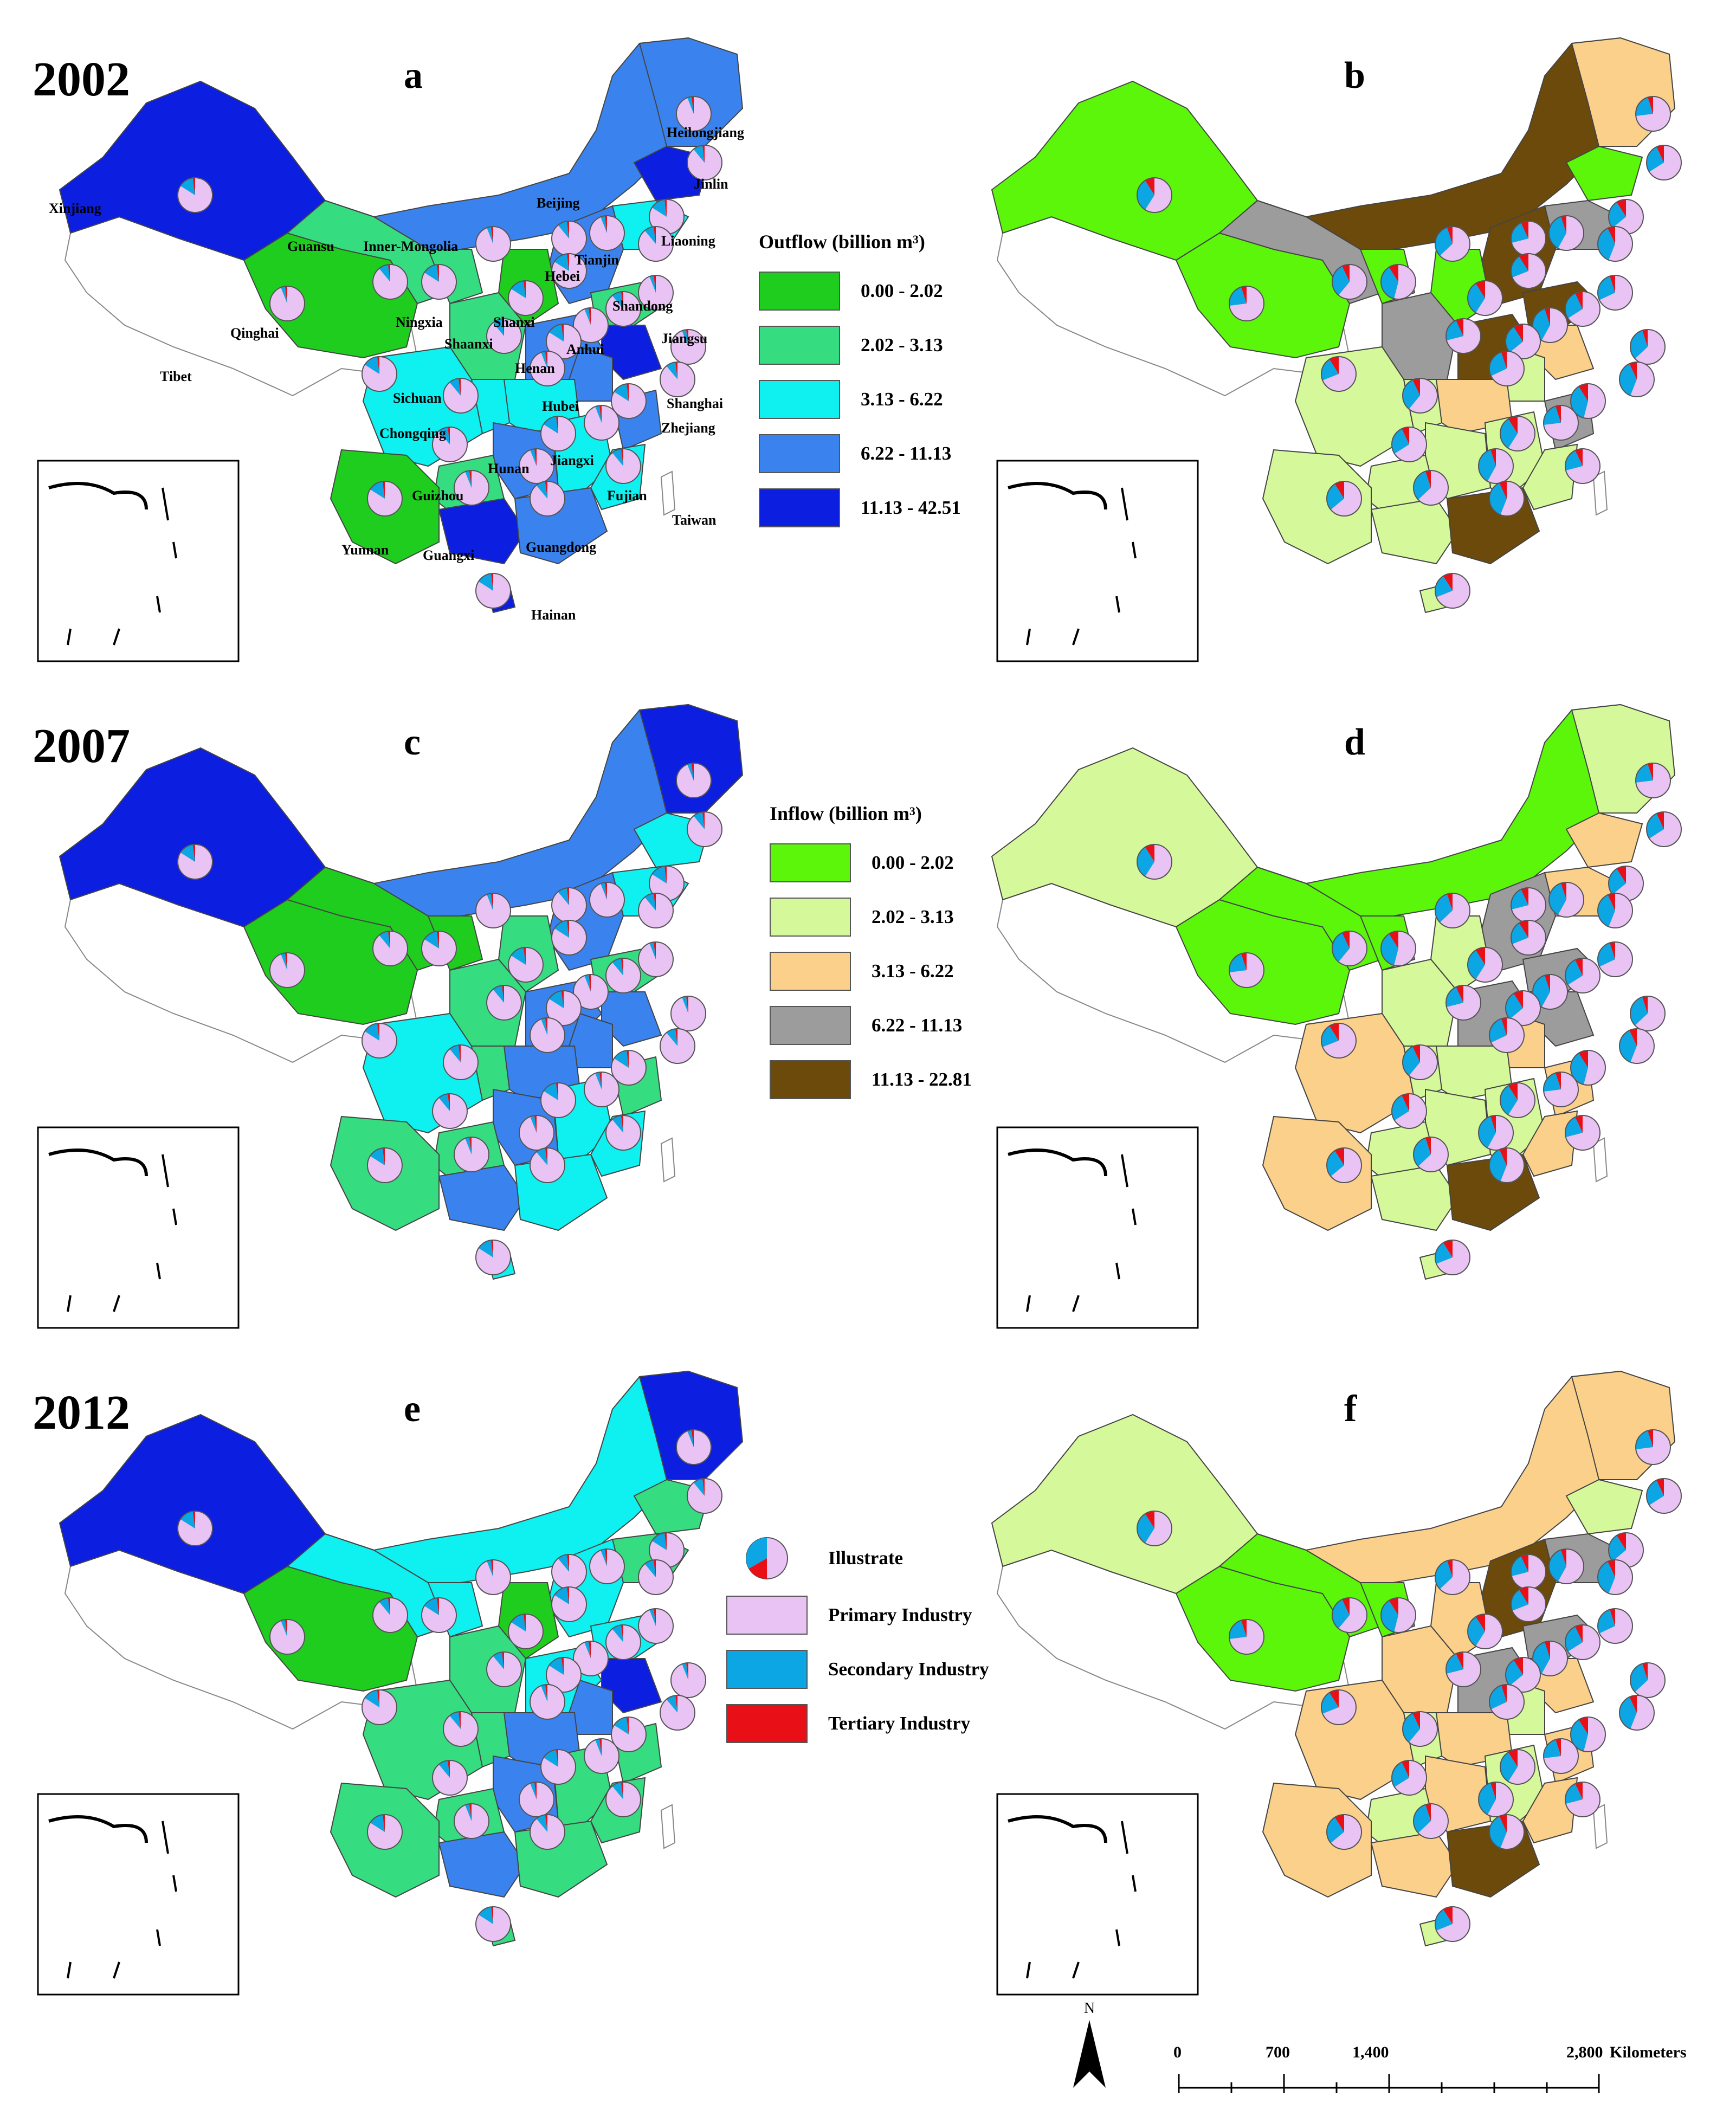 The width and height of the screenshot is (1736, 2110). What do you see at coordinates (553, 615) in the screenshot?
I see `label-hainan: Hainan` at bounding box center [553, 615].